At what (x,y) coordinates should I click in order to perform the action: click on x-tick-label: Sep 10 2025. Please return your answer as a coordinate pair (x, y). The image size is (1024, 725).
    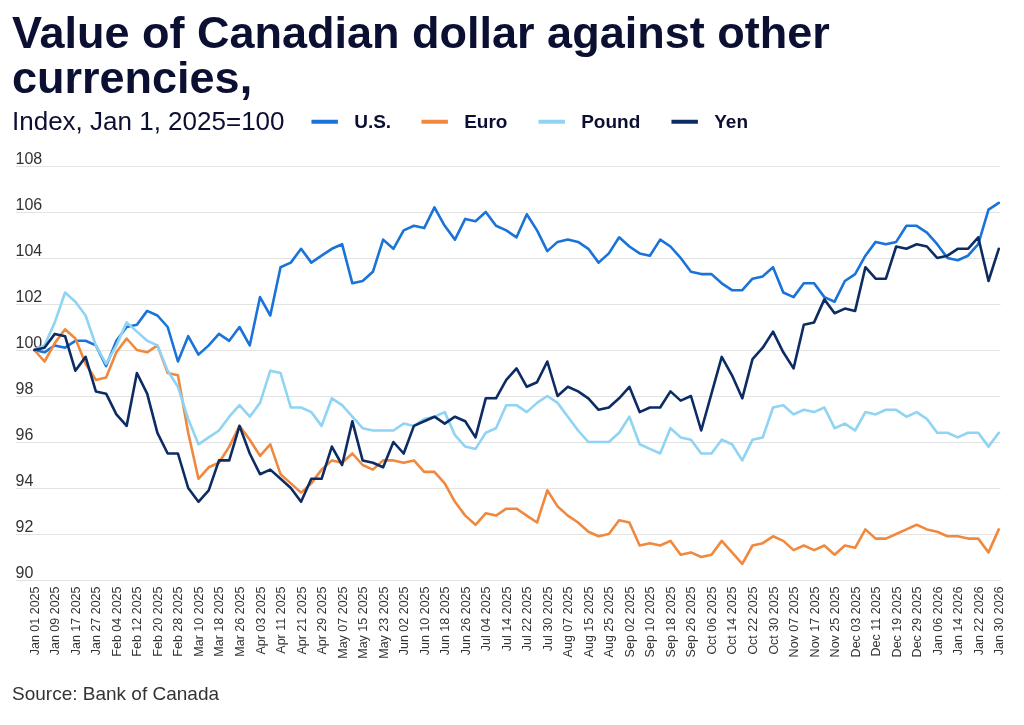
    Looking at the image, I should click on (650, 622).